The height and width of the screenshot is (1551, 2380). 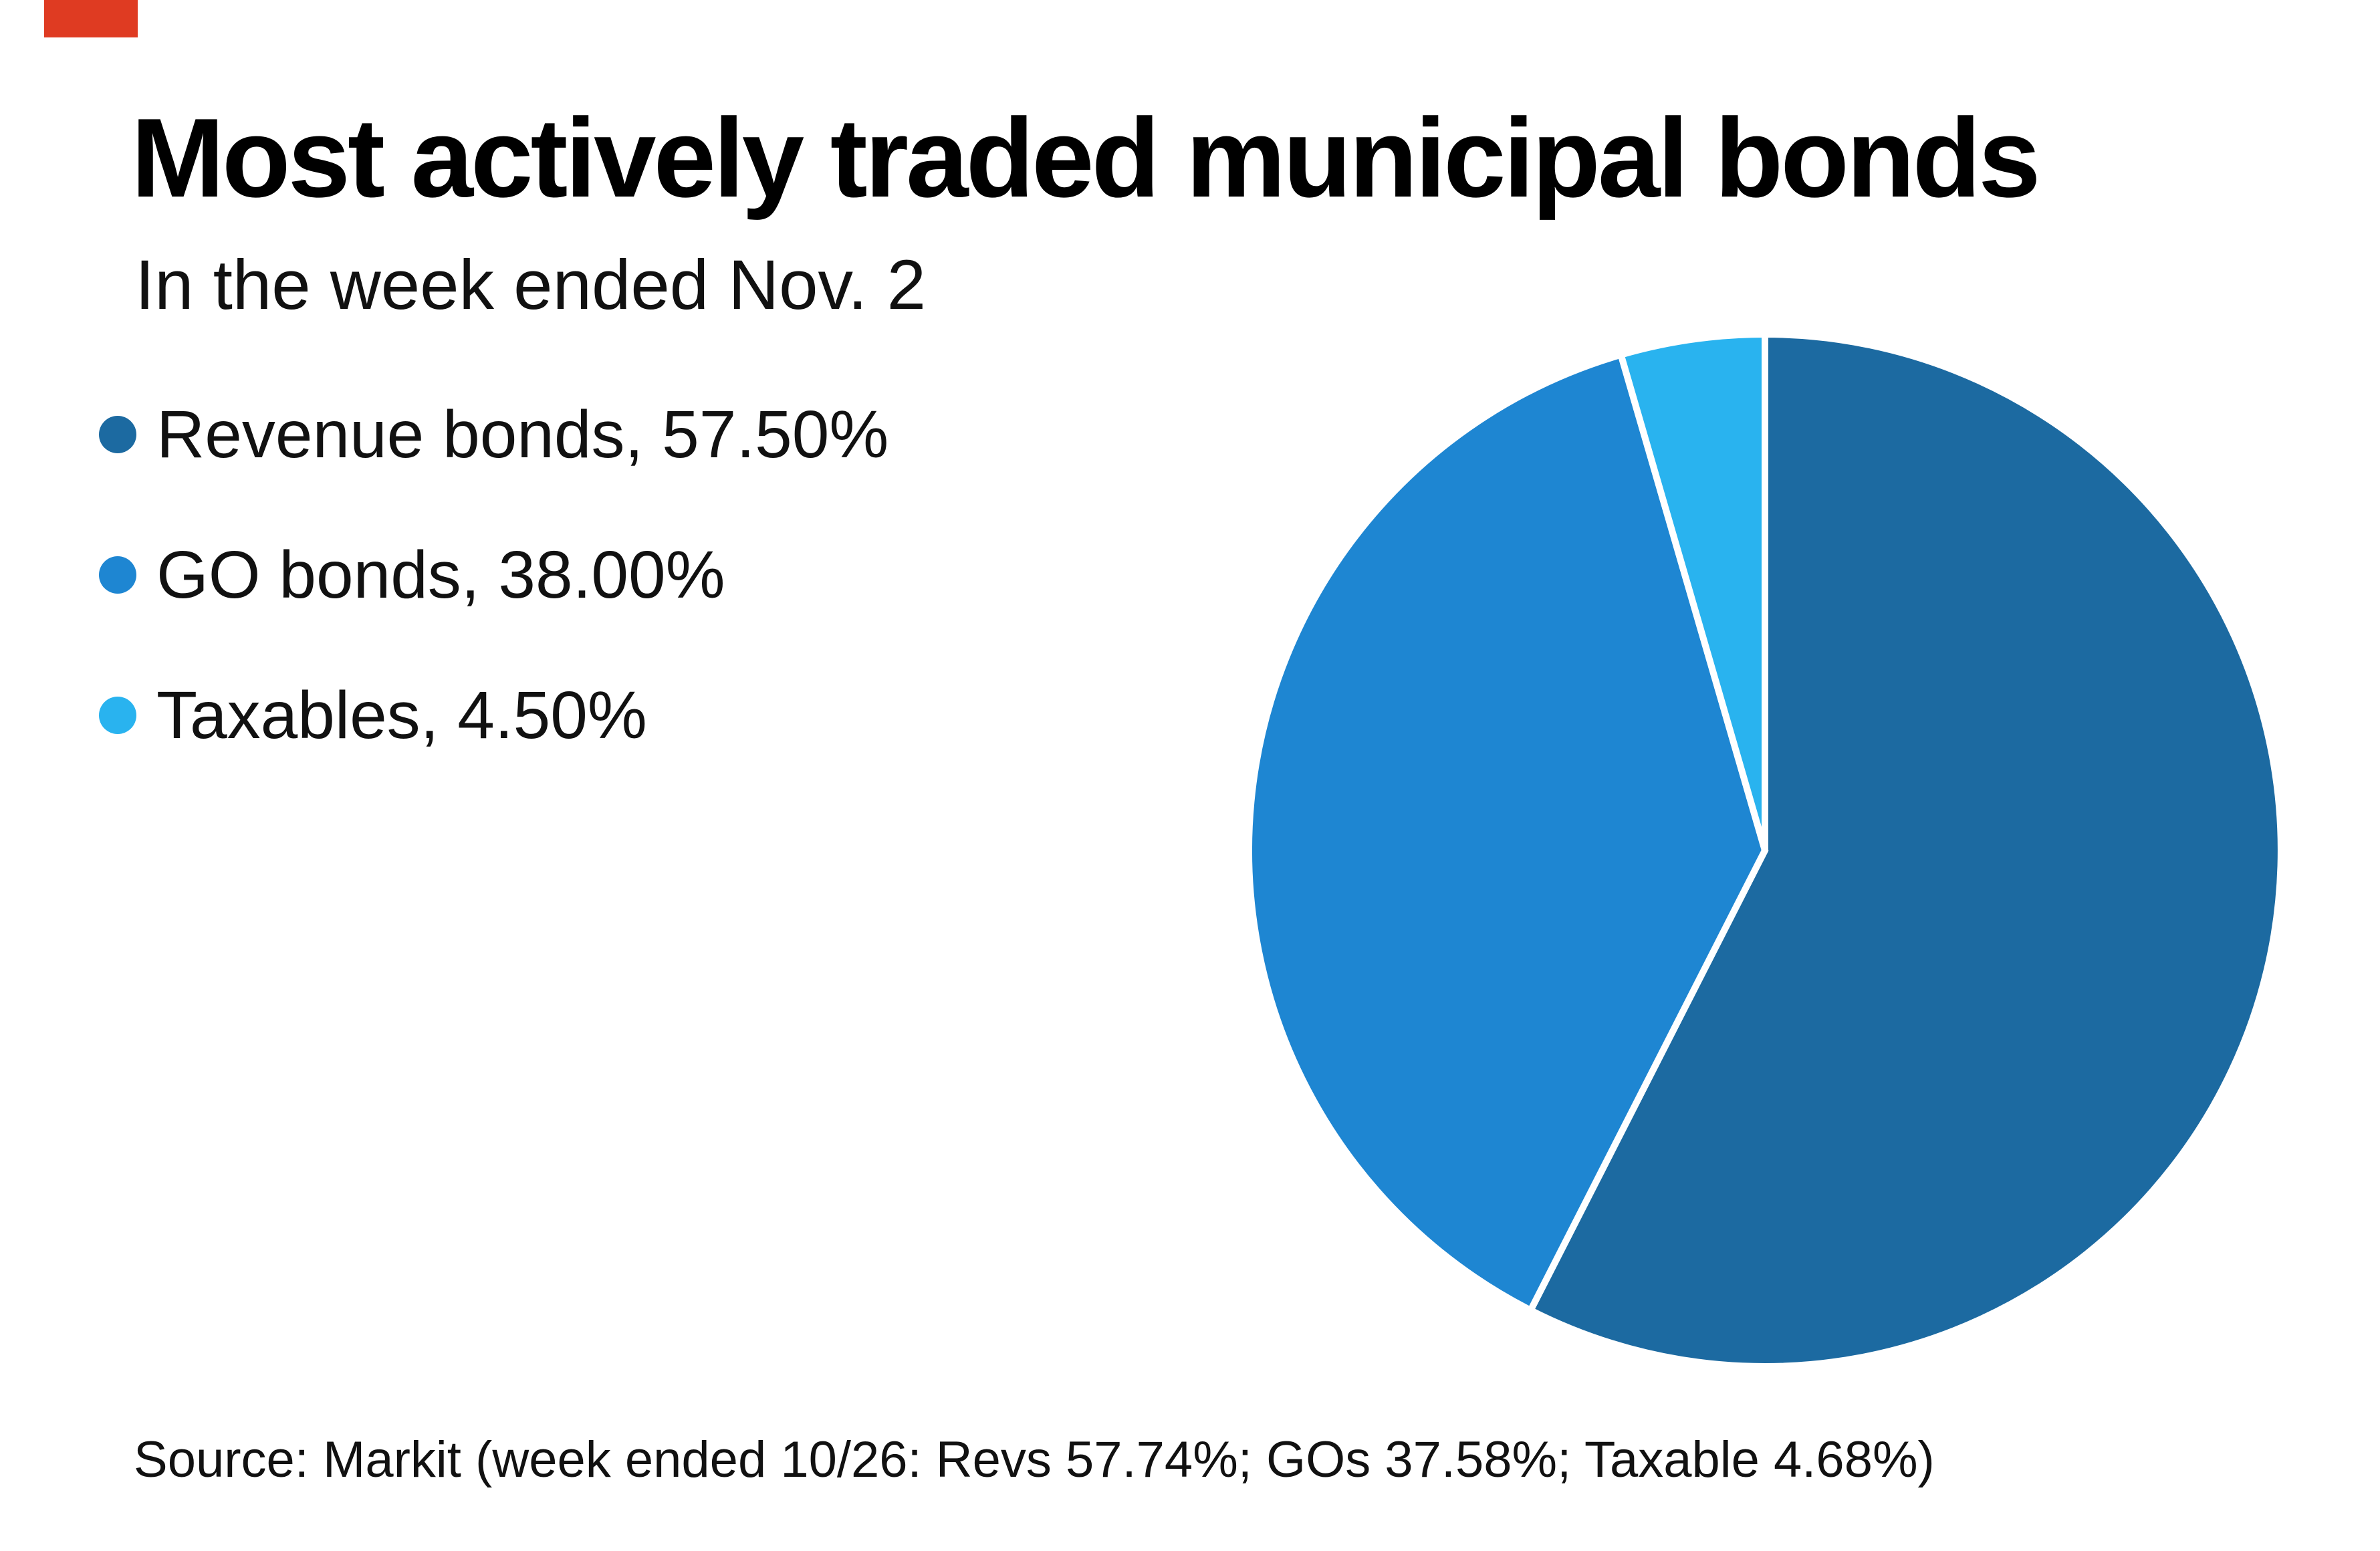 I want to click on legend-item-go-bonds: GO bonds, 38.00%, so click(x=412, y=575).